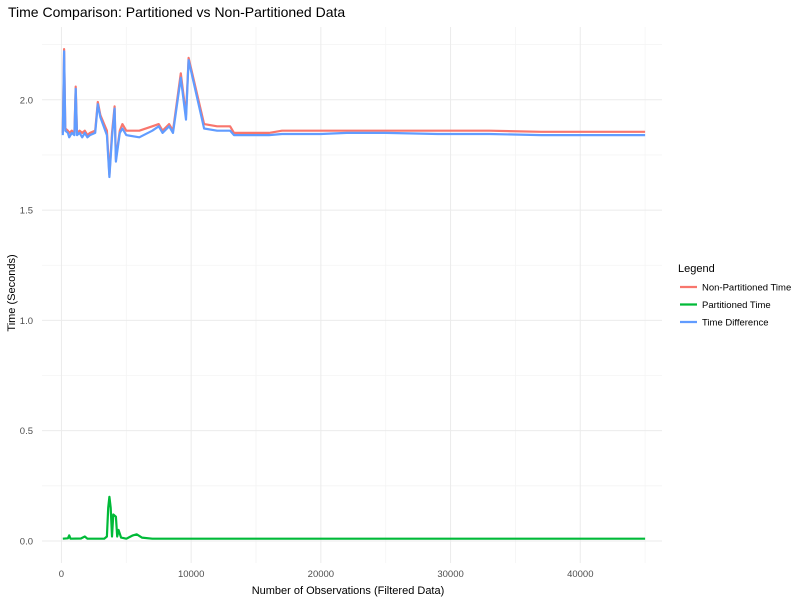  I want to click on y-tick-label: 0.5, so click(26, 431).